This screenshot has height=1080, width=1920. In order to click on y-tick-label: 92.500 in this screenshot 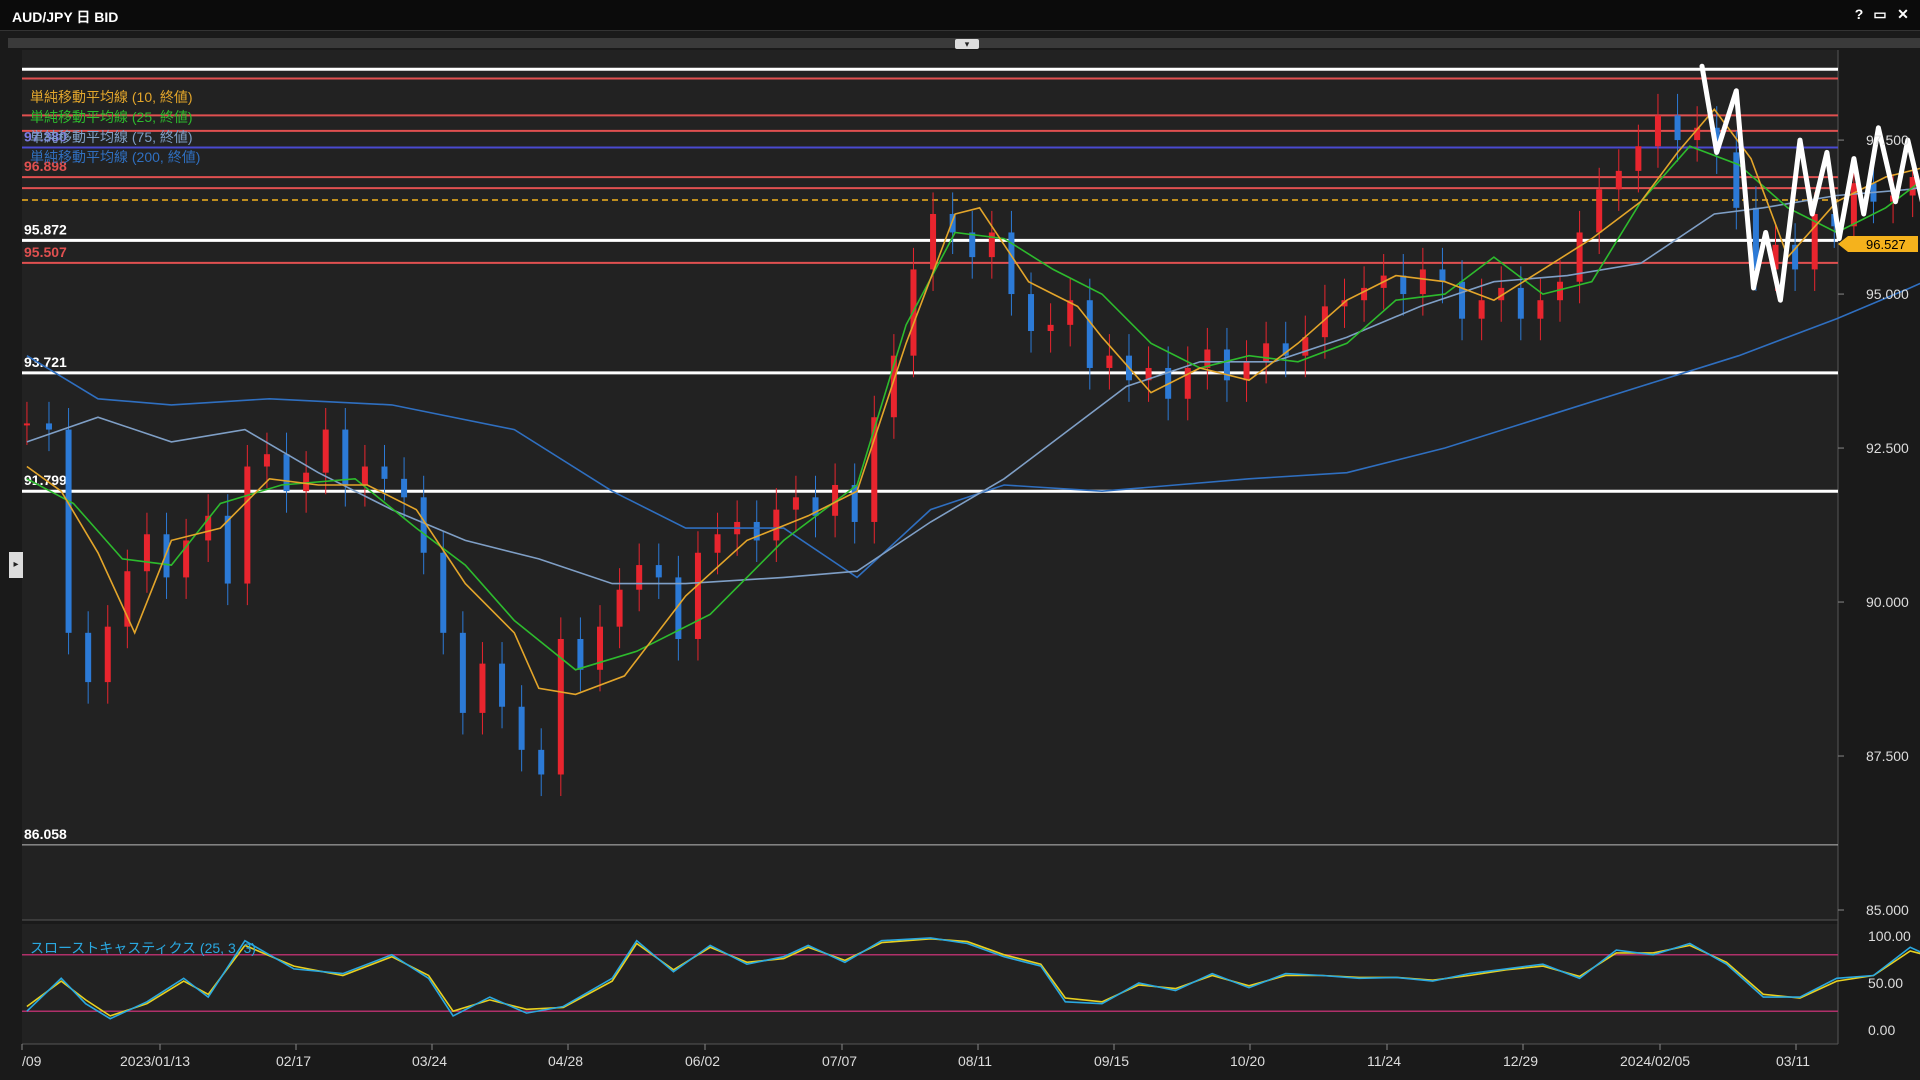, I will do `click(1887, 448)`.